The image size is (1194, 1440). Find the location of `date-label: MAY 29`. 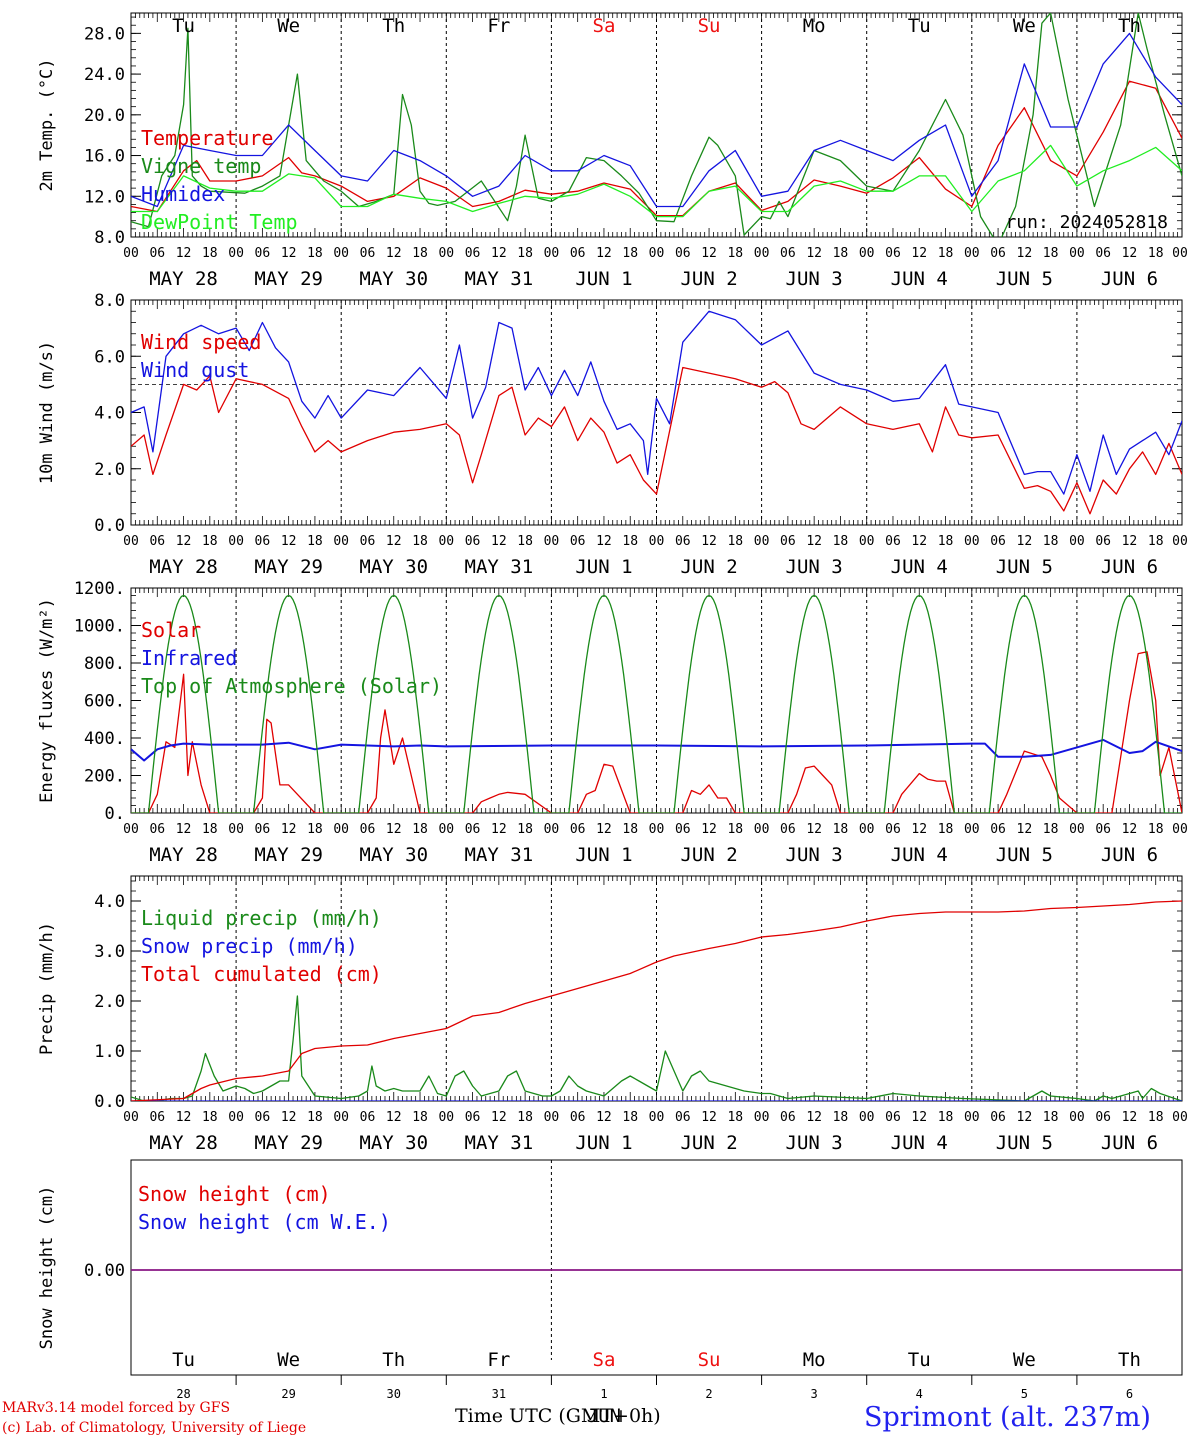

date-label: MAY 29 is located at coordinates (288, 279).